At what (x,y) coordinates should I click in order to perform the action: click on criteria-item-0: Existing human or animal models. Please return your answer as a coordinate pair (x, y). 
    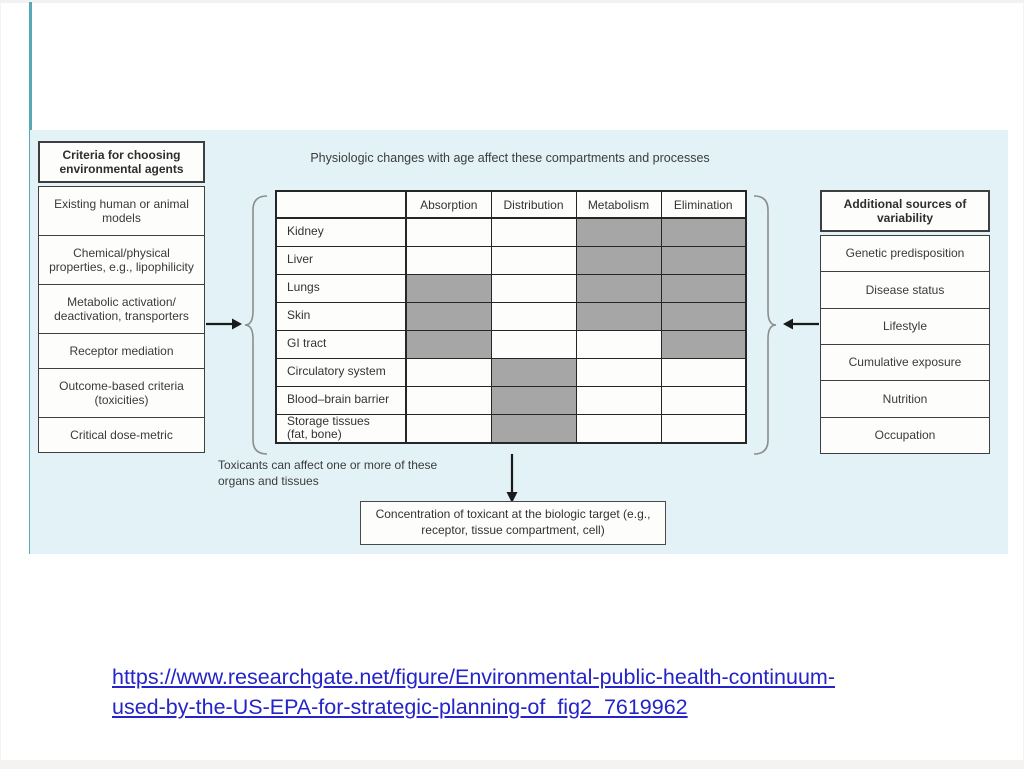
    Looking at the image, I should click on (121, 212).